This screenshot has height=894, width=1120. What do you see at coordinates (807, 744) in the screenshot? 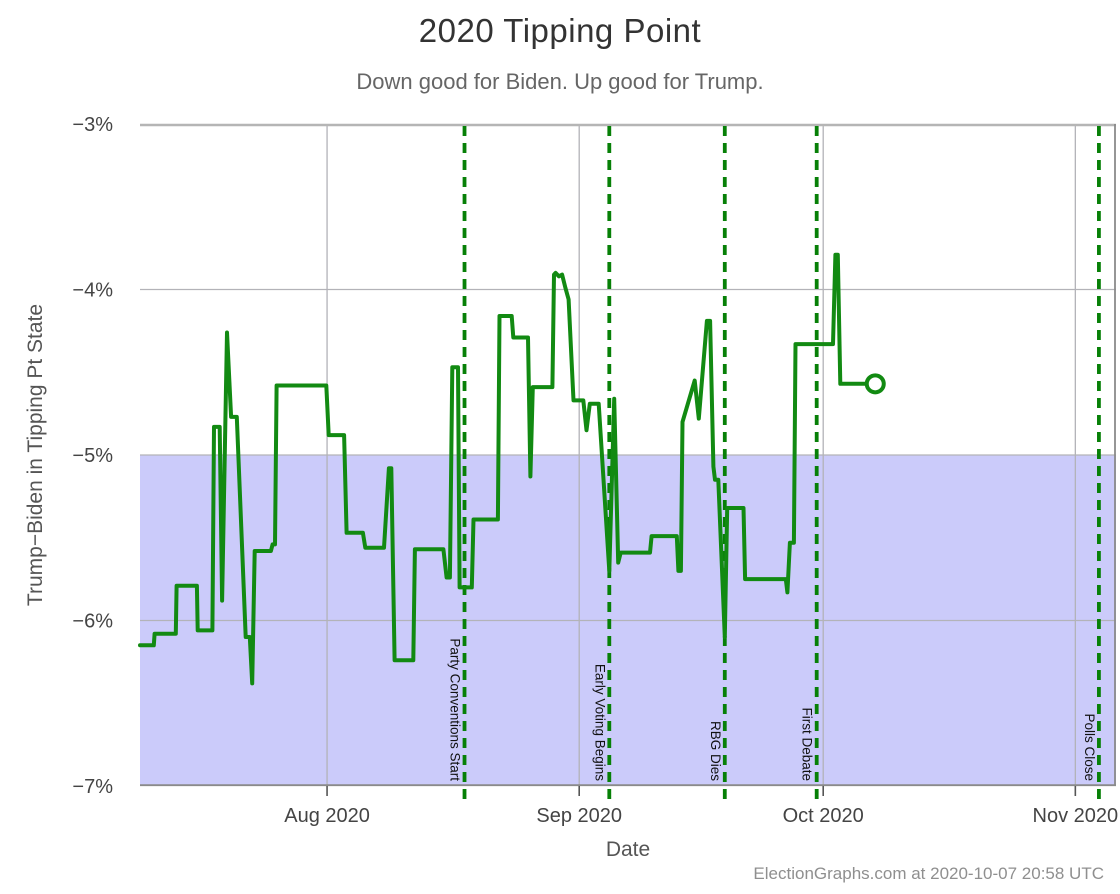
I see `event-label: First Debate` at bounding box center [807, 744].